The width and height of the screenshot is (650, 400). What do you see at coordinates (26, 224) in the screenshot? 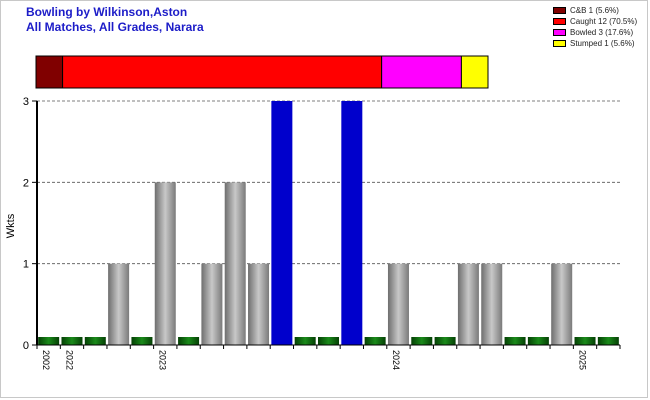
I see `y-tick-labels: 0 1 2 3` at bounding box center [26, 224].